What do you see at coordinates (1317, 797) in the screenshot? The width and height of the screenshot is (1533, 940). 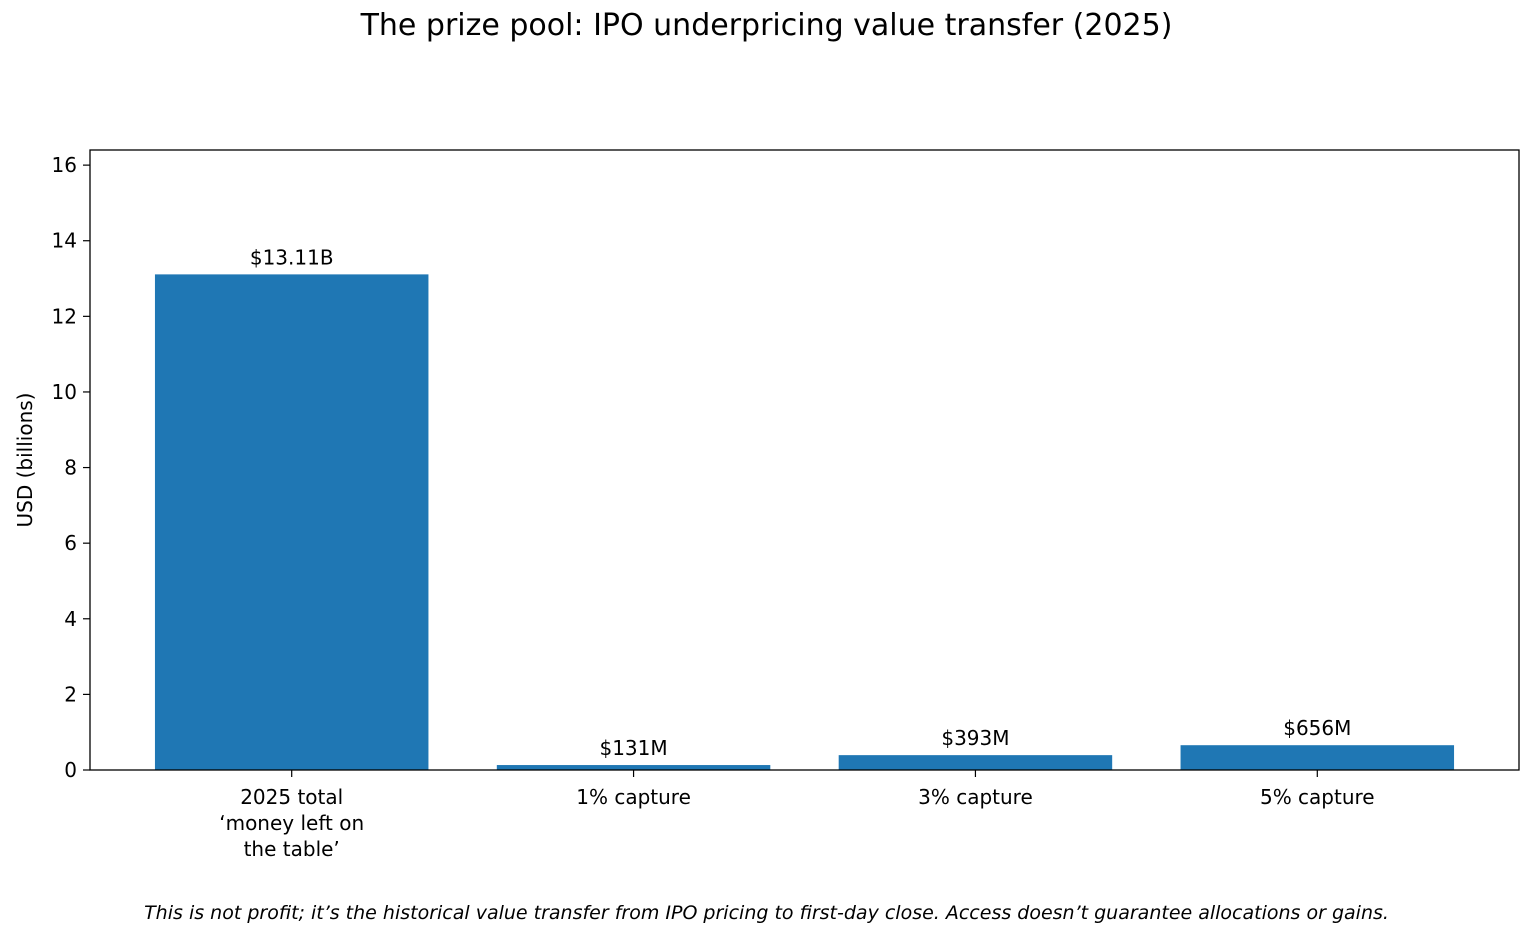 I see `x-tick-label: 5% capture` at bounding box center [1317, 797].